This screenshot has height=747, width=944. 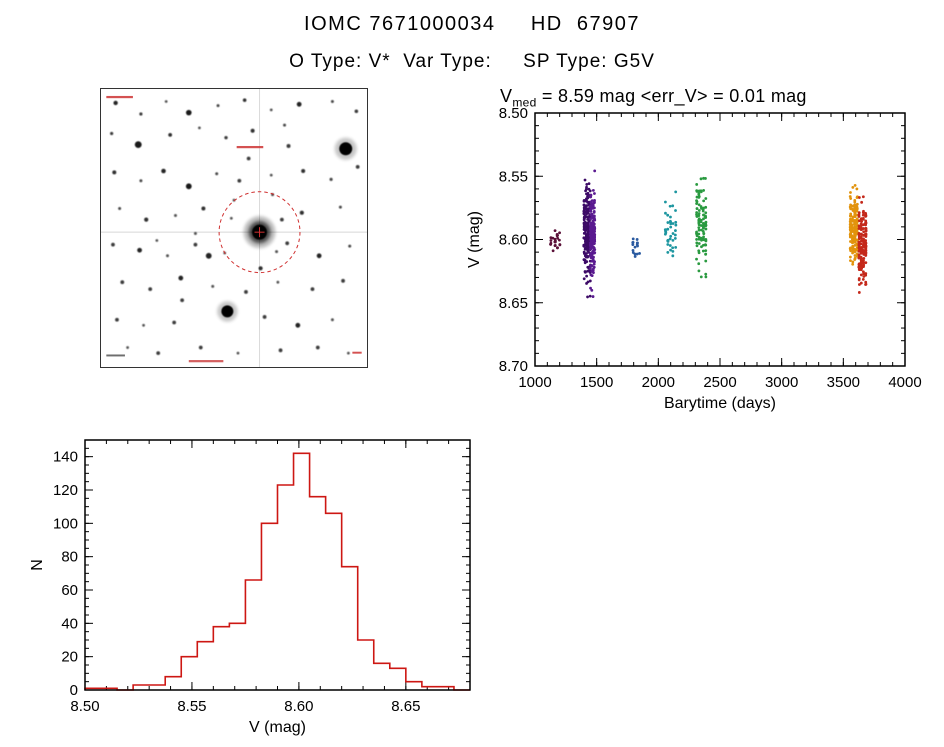 I want to click on star-field-svg, so click(x=234, y=228).